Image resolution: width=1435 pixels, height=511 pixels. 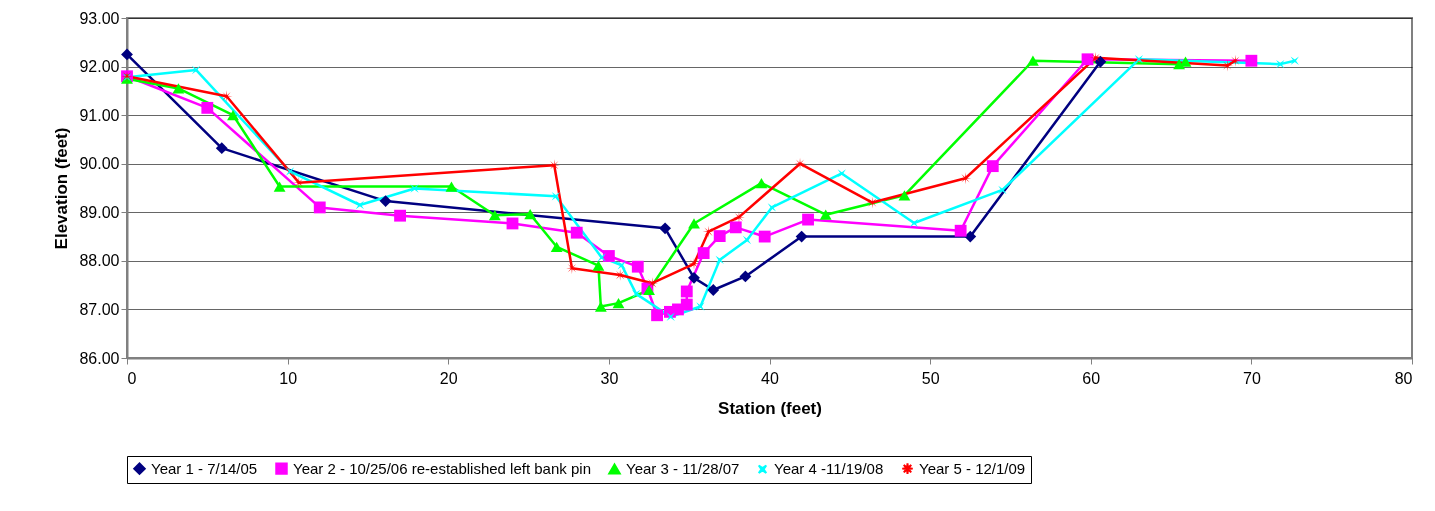 What do you see at coordinates (99, 212) in the screenshot?
I see `y-tick-label: 89.00` at bounding box center [99, 212].